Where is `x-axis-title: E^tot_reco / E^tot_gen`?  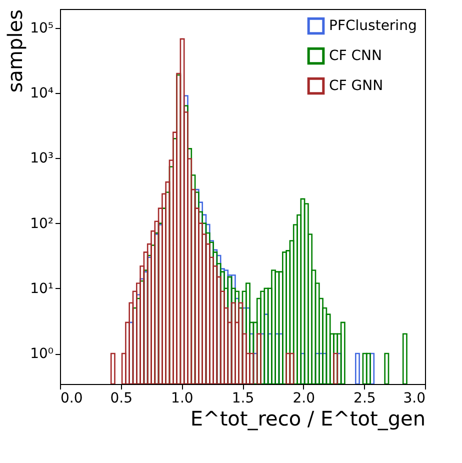 x-axis-title: E^tot_reco / E^tot_gen is located at coordinates (308, 418).